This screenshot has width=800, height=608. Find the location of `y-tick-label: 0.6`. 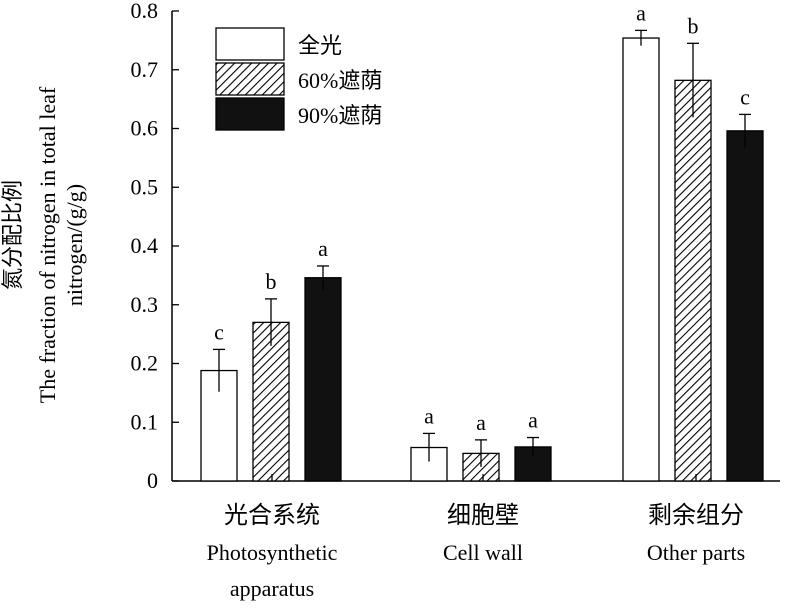

y-tick-label: 0.6 is located at coordinates (145, 128).